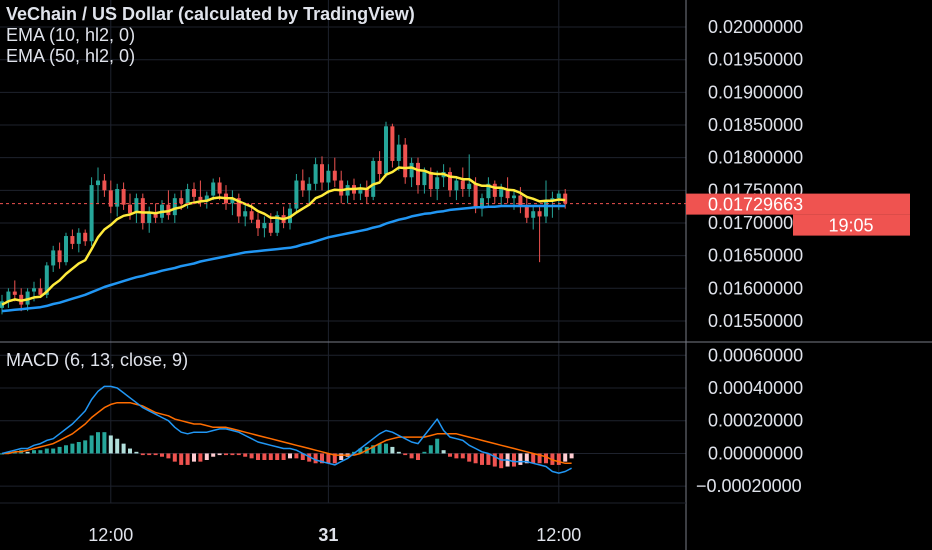 Image resolution: width=932 pixels, height=550 pixels. I want to click on time-tick-label: 12:00, so click(558, 535).